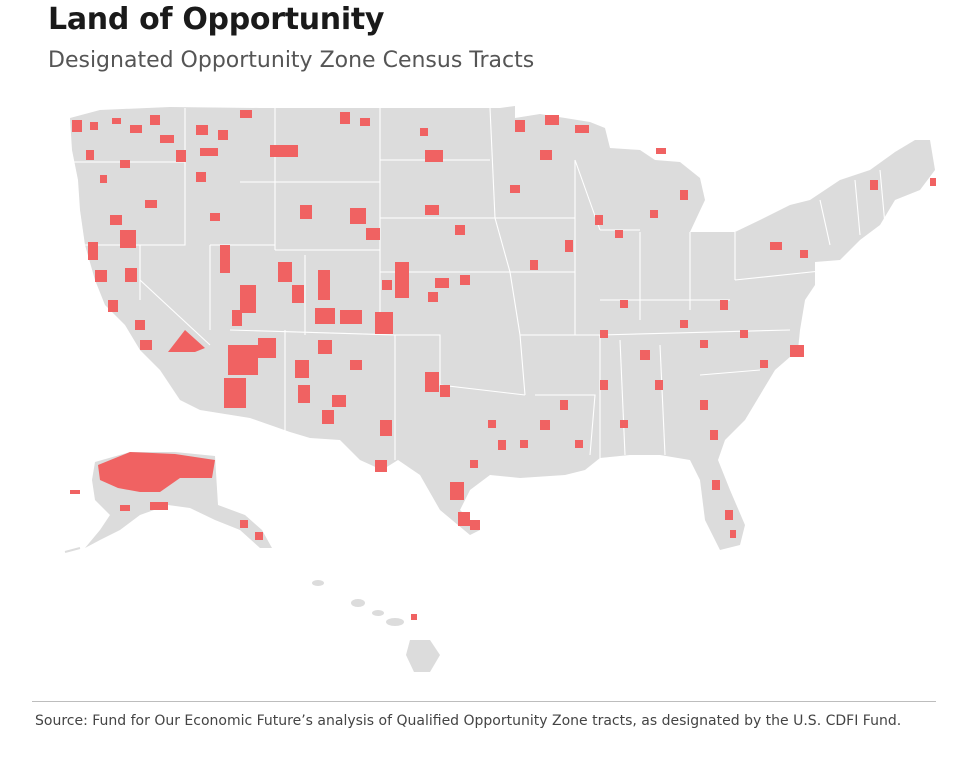 This screenshot has height=767, width=970. What do you see at coordinates (376, 626) in the screenshot?
I see `hawaii-land` at bounding box center [376, 626].